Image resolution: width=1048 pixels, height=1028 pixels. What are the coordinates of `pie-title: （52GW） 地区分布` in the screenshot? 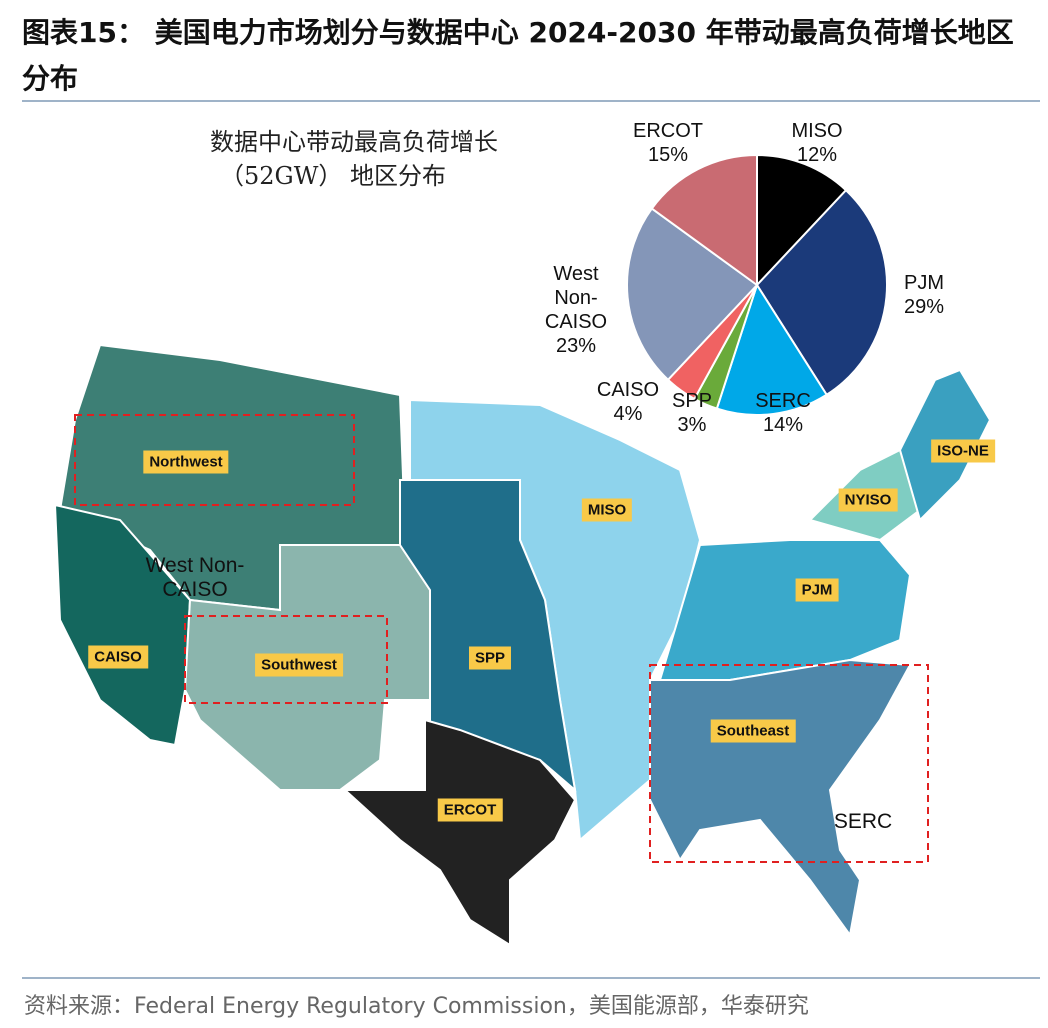 It's located at (333, 176).